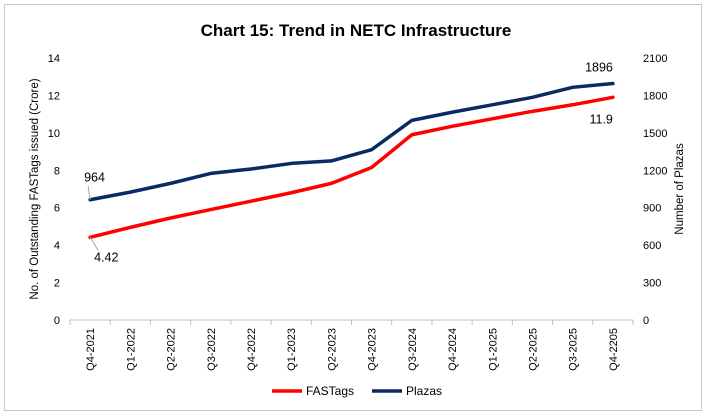 Image resolution: width=708 pixels, height=417 pixels. I want to click on x-tick-label: Q3-2022, so click(212, 349).